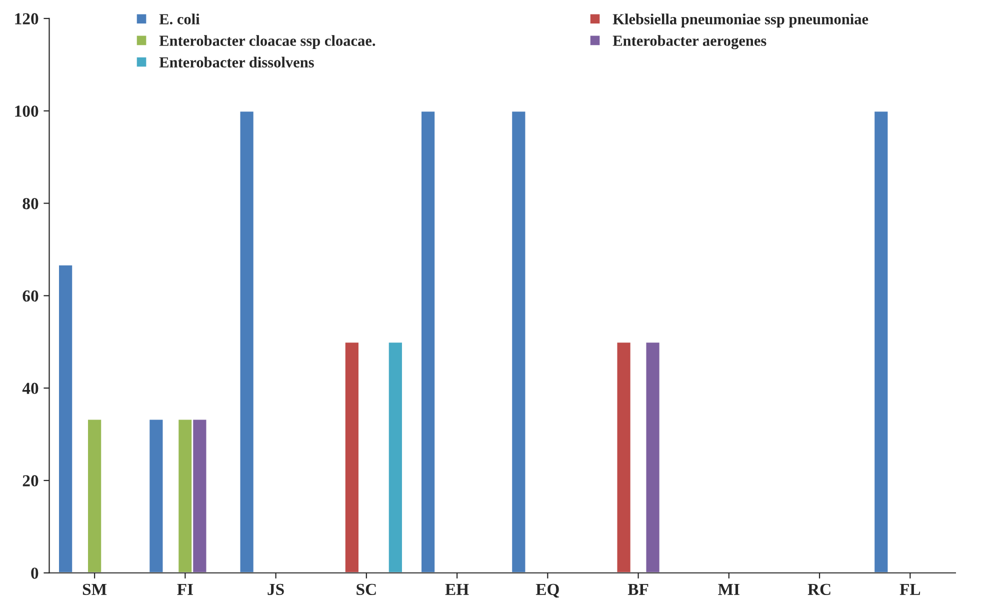  Describe the element at coordinates (276, 590) in the screenshot. I see `x-tick-label: JS` at that location.